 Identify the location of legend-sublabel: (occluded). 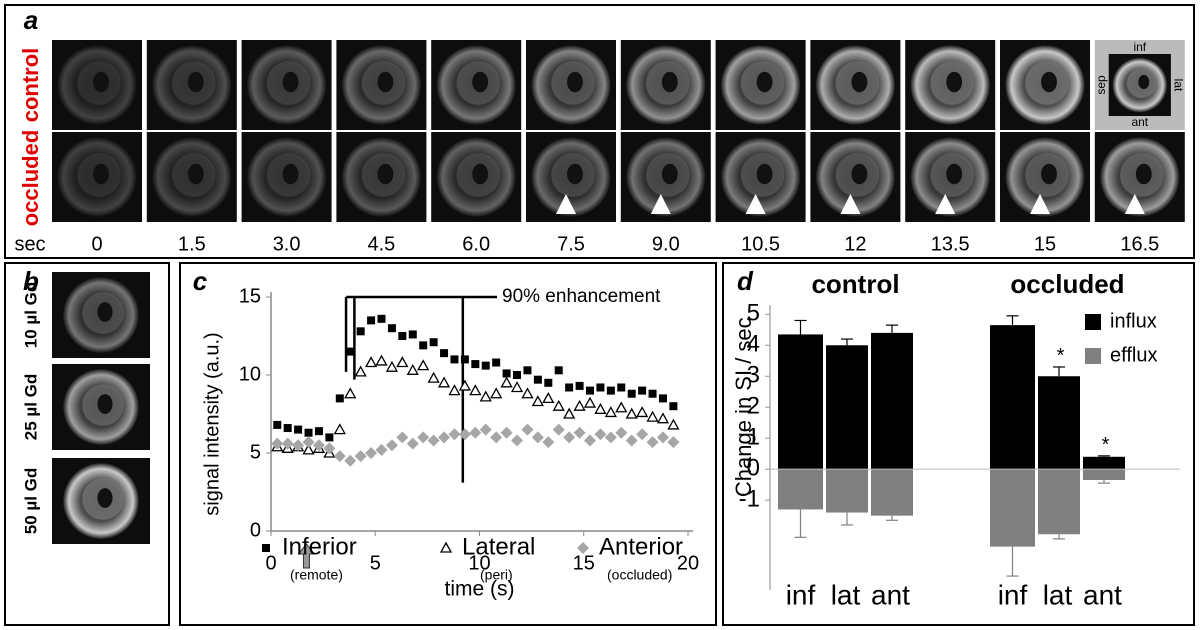
(639, 575).